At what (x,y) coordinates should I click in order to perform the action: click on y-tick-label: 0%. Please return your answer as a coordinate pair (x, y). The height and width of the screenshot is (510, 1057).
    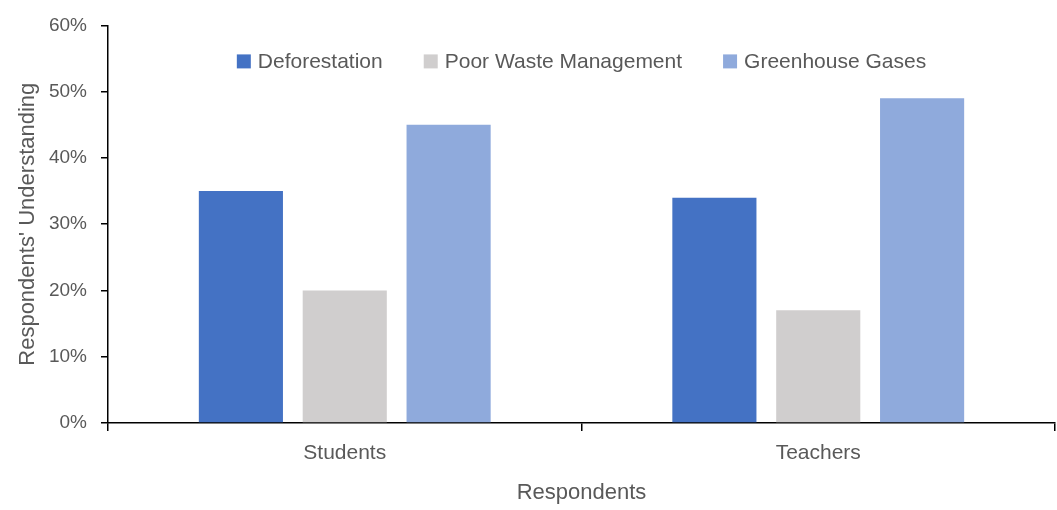
    Looking at the image, I should click on (73, 422).